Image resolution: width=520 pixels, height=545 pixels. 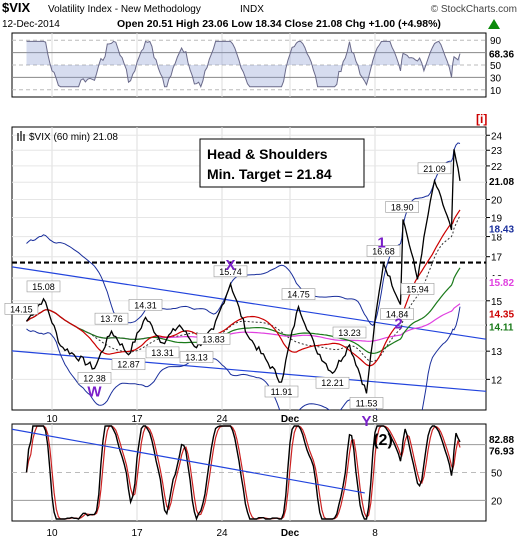 I want to click on rsi-axis-label: 90, so click(x=496, y=41).